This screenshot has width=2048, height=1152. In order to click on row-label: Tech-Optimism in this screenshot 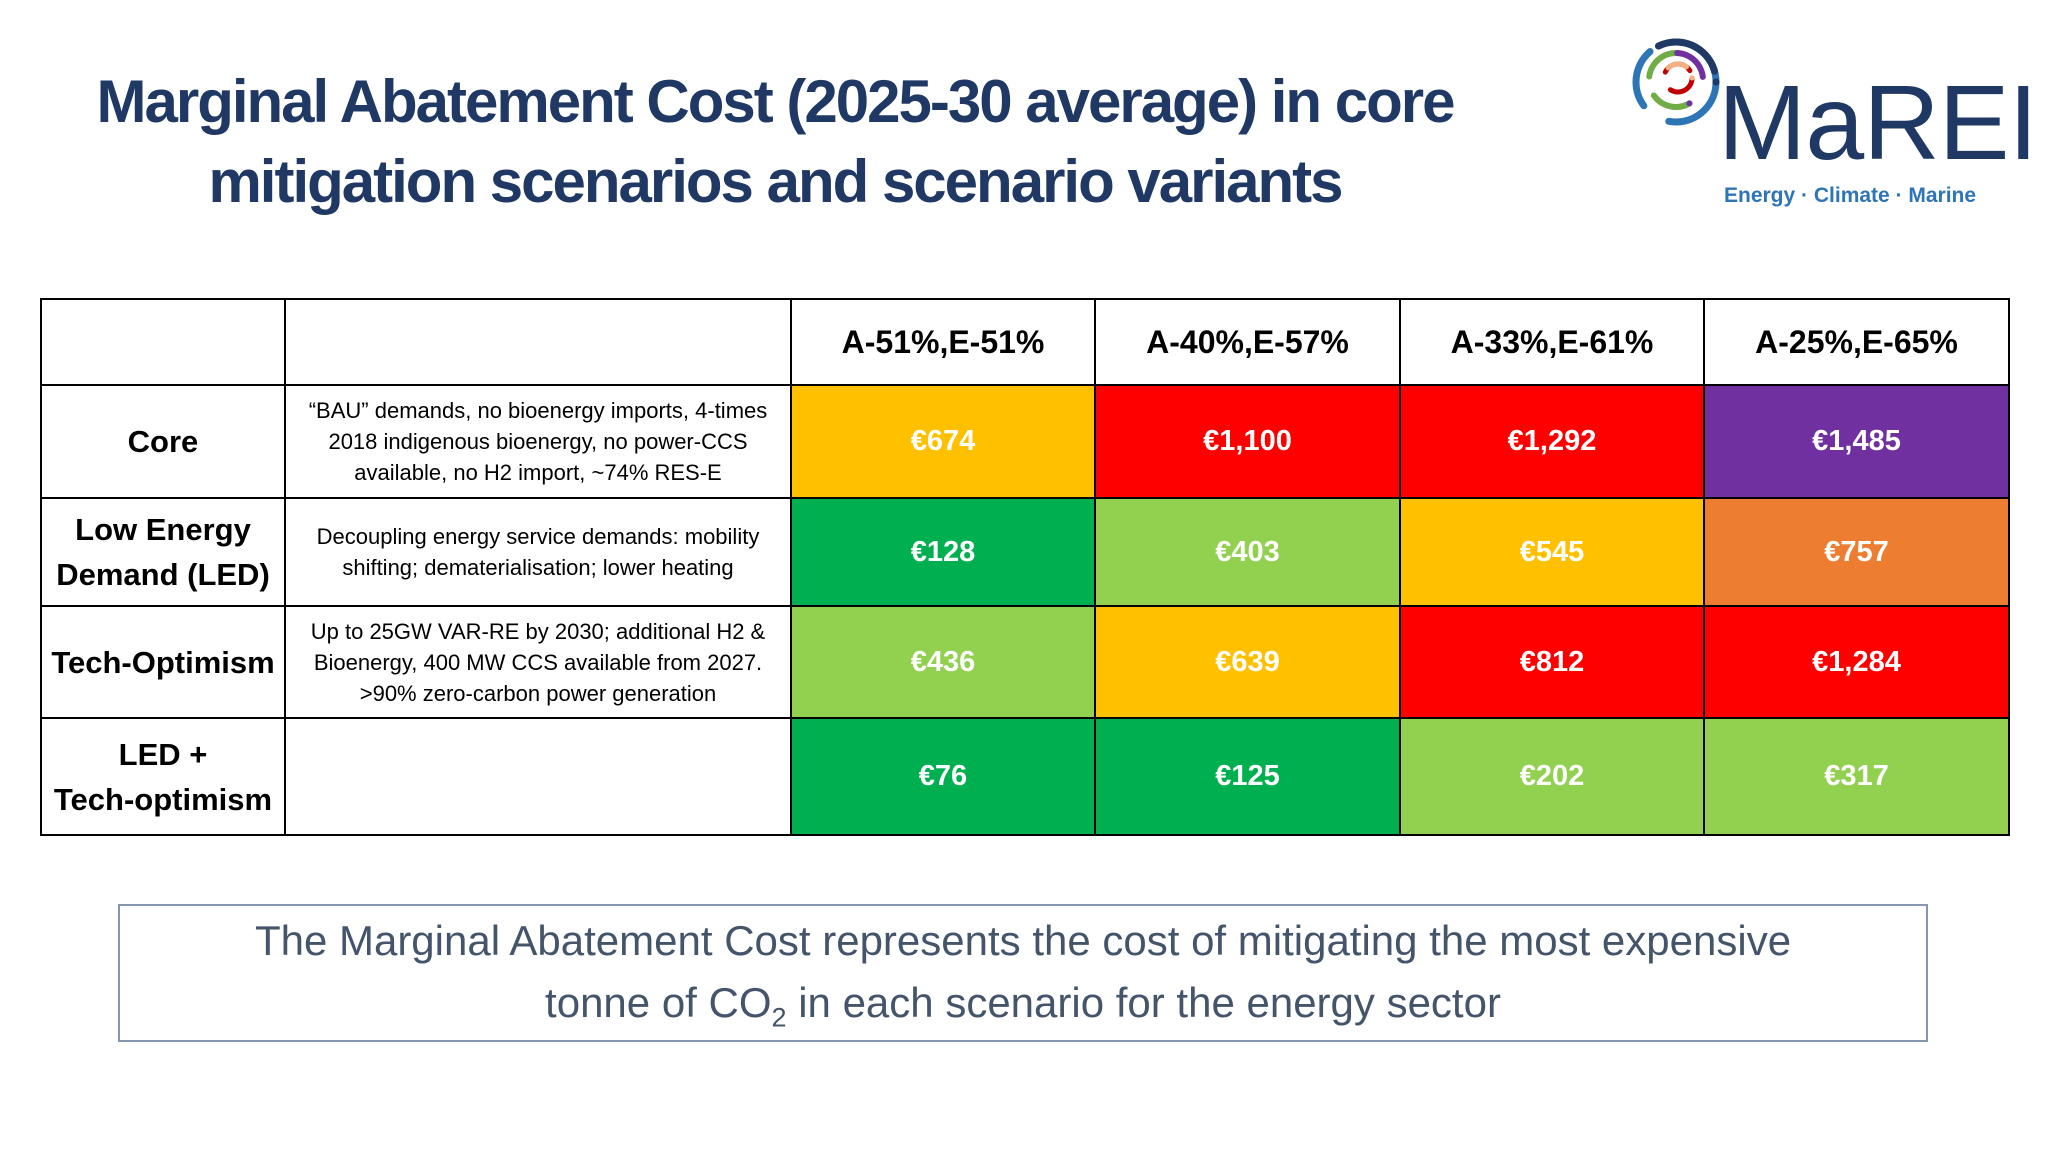, I will do `click(163, 662)`.